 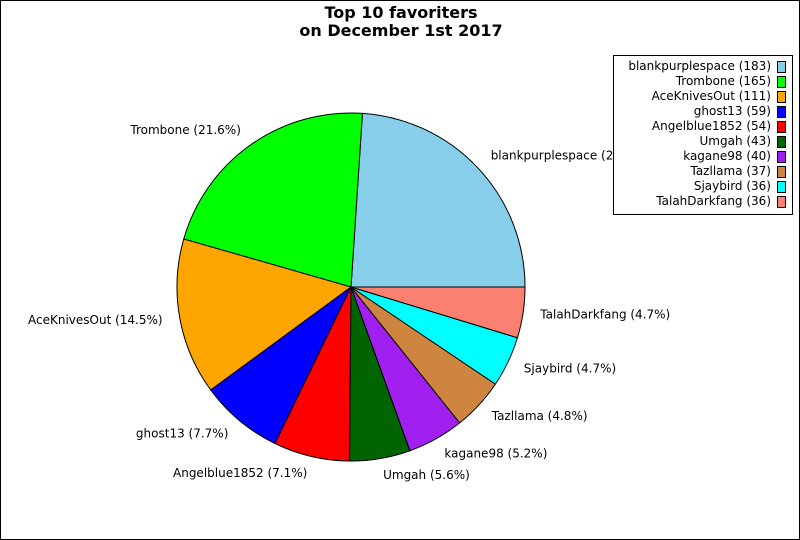 I want to click on legend-item-umgah: Umgah (43), so click(x=703, y=141).